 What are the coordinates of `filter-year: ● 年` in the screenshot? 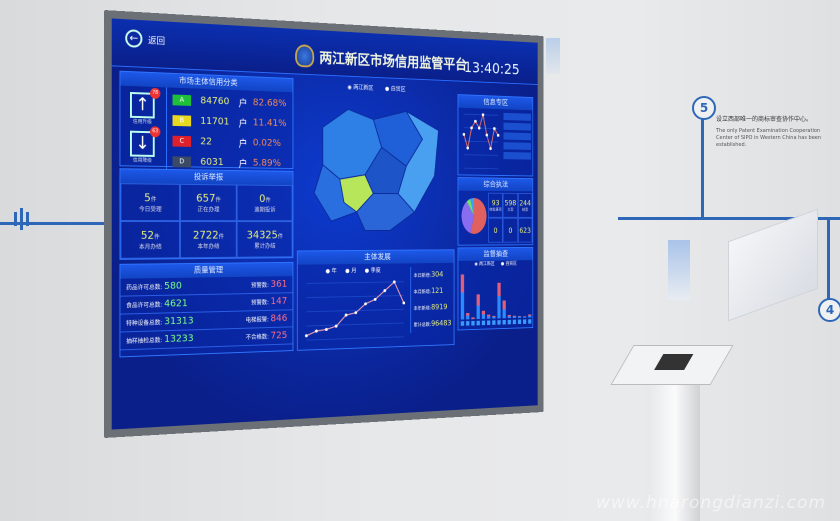 It's located at (331, 271).